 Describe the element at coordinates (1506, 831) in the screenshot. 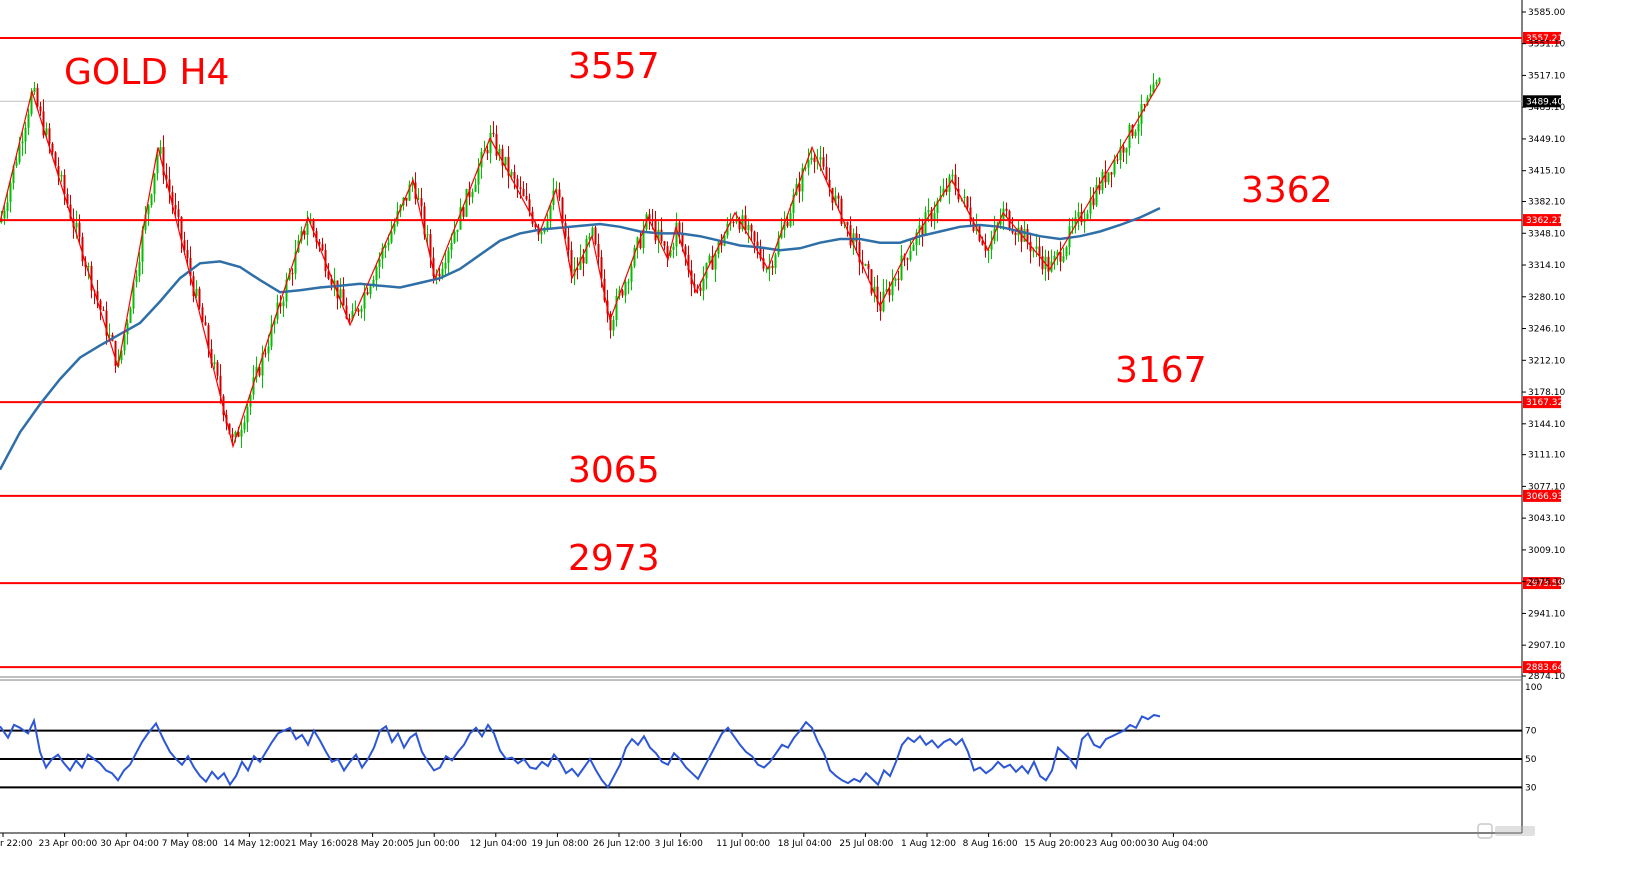

I see `watermark-logo` at that location.